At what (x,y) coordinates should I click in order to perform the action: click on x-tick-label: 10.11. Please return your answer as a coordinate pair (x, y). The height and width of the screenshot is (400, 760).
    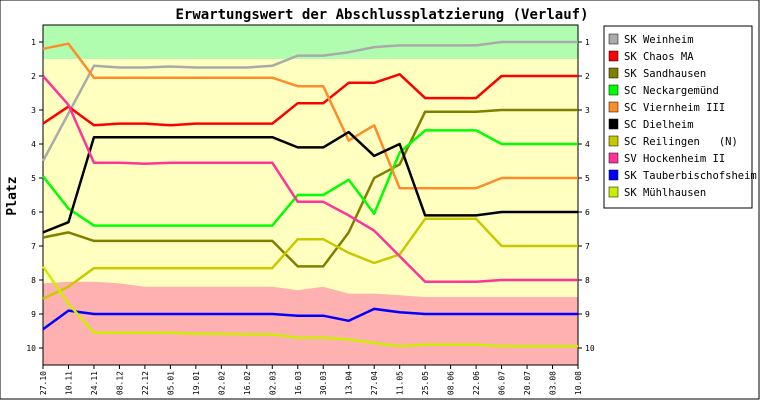
    Looking at the image, I should click on (68, 383).